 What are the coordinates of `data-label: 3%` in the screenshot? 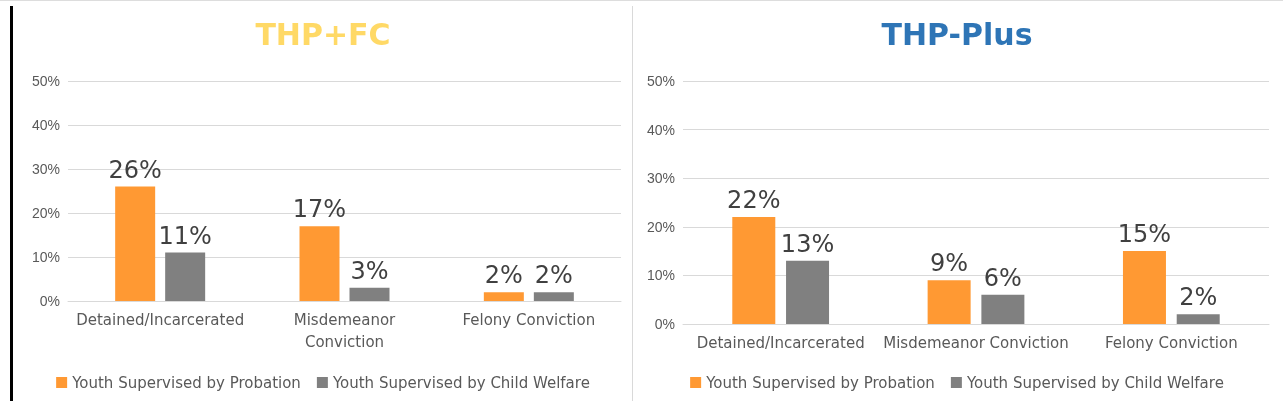 It's located at (369, 270).